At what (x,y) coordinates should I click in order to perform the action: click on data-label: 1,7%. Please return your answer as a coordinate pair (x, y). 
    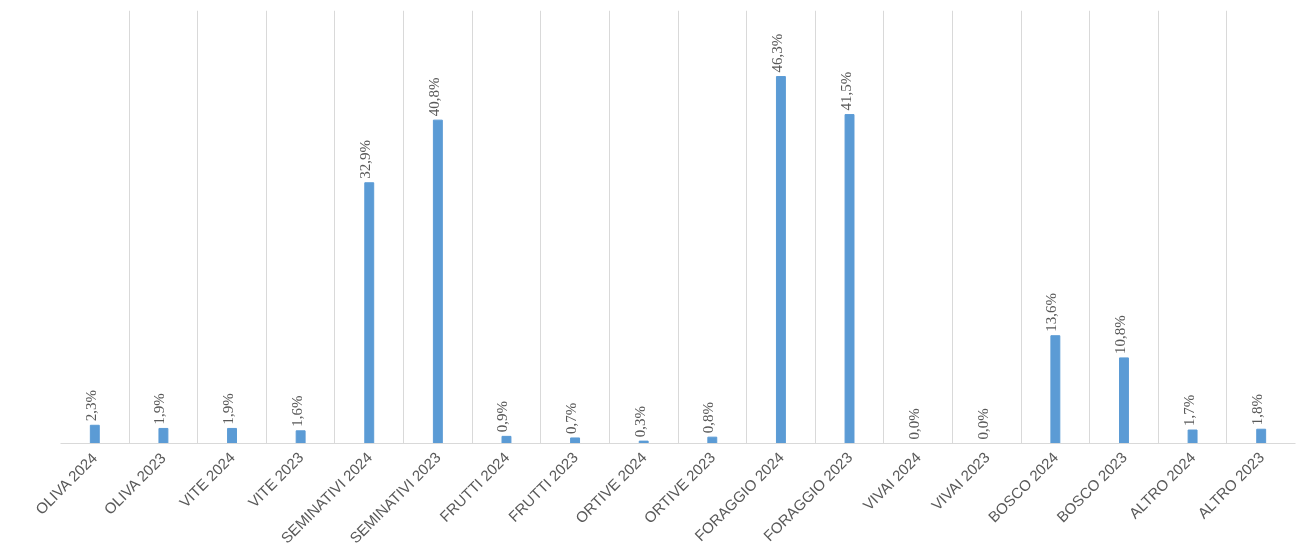
    Looking at the image, I should click on (1188, 410).